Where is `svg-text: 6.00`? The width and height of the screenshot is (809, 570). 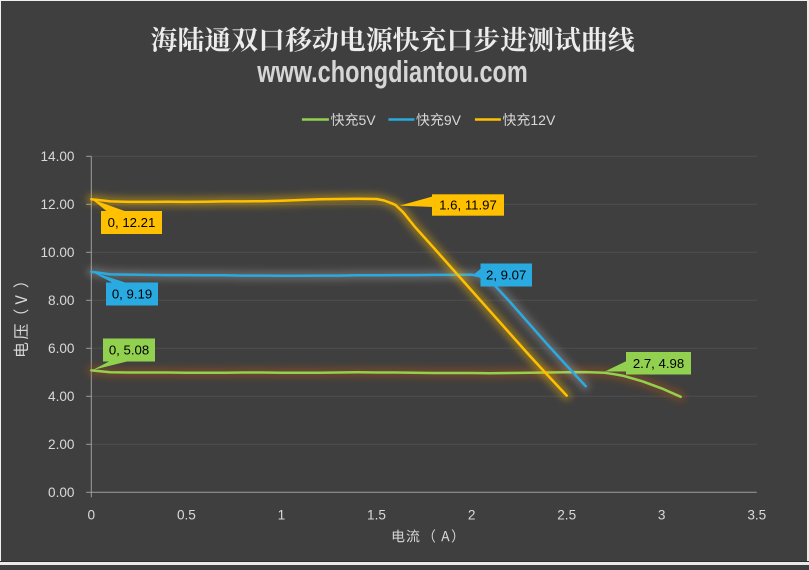
svg-text: 6.00 is located at coordinates (61, 348).